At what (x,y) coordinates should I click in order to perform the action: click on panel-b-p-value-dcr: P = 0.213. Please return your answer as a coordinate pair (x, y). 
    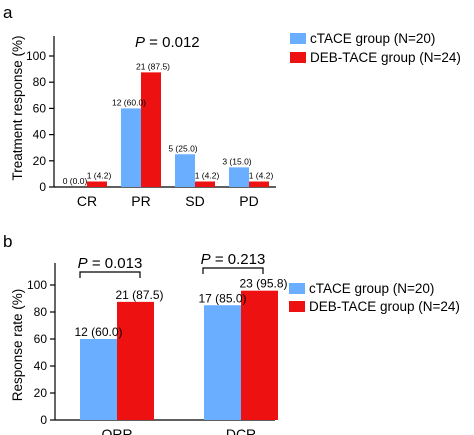
    Looking at the image, I should click on (233, 259).